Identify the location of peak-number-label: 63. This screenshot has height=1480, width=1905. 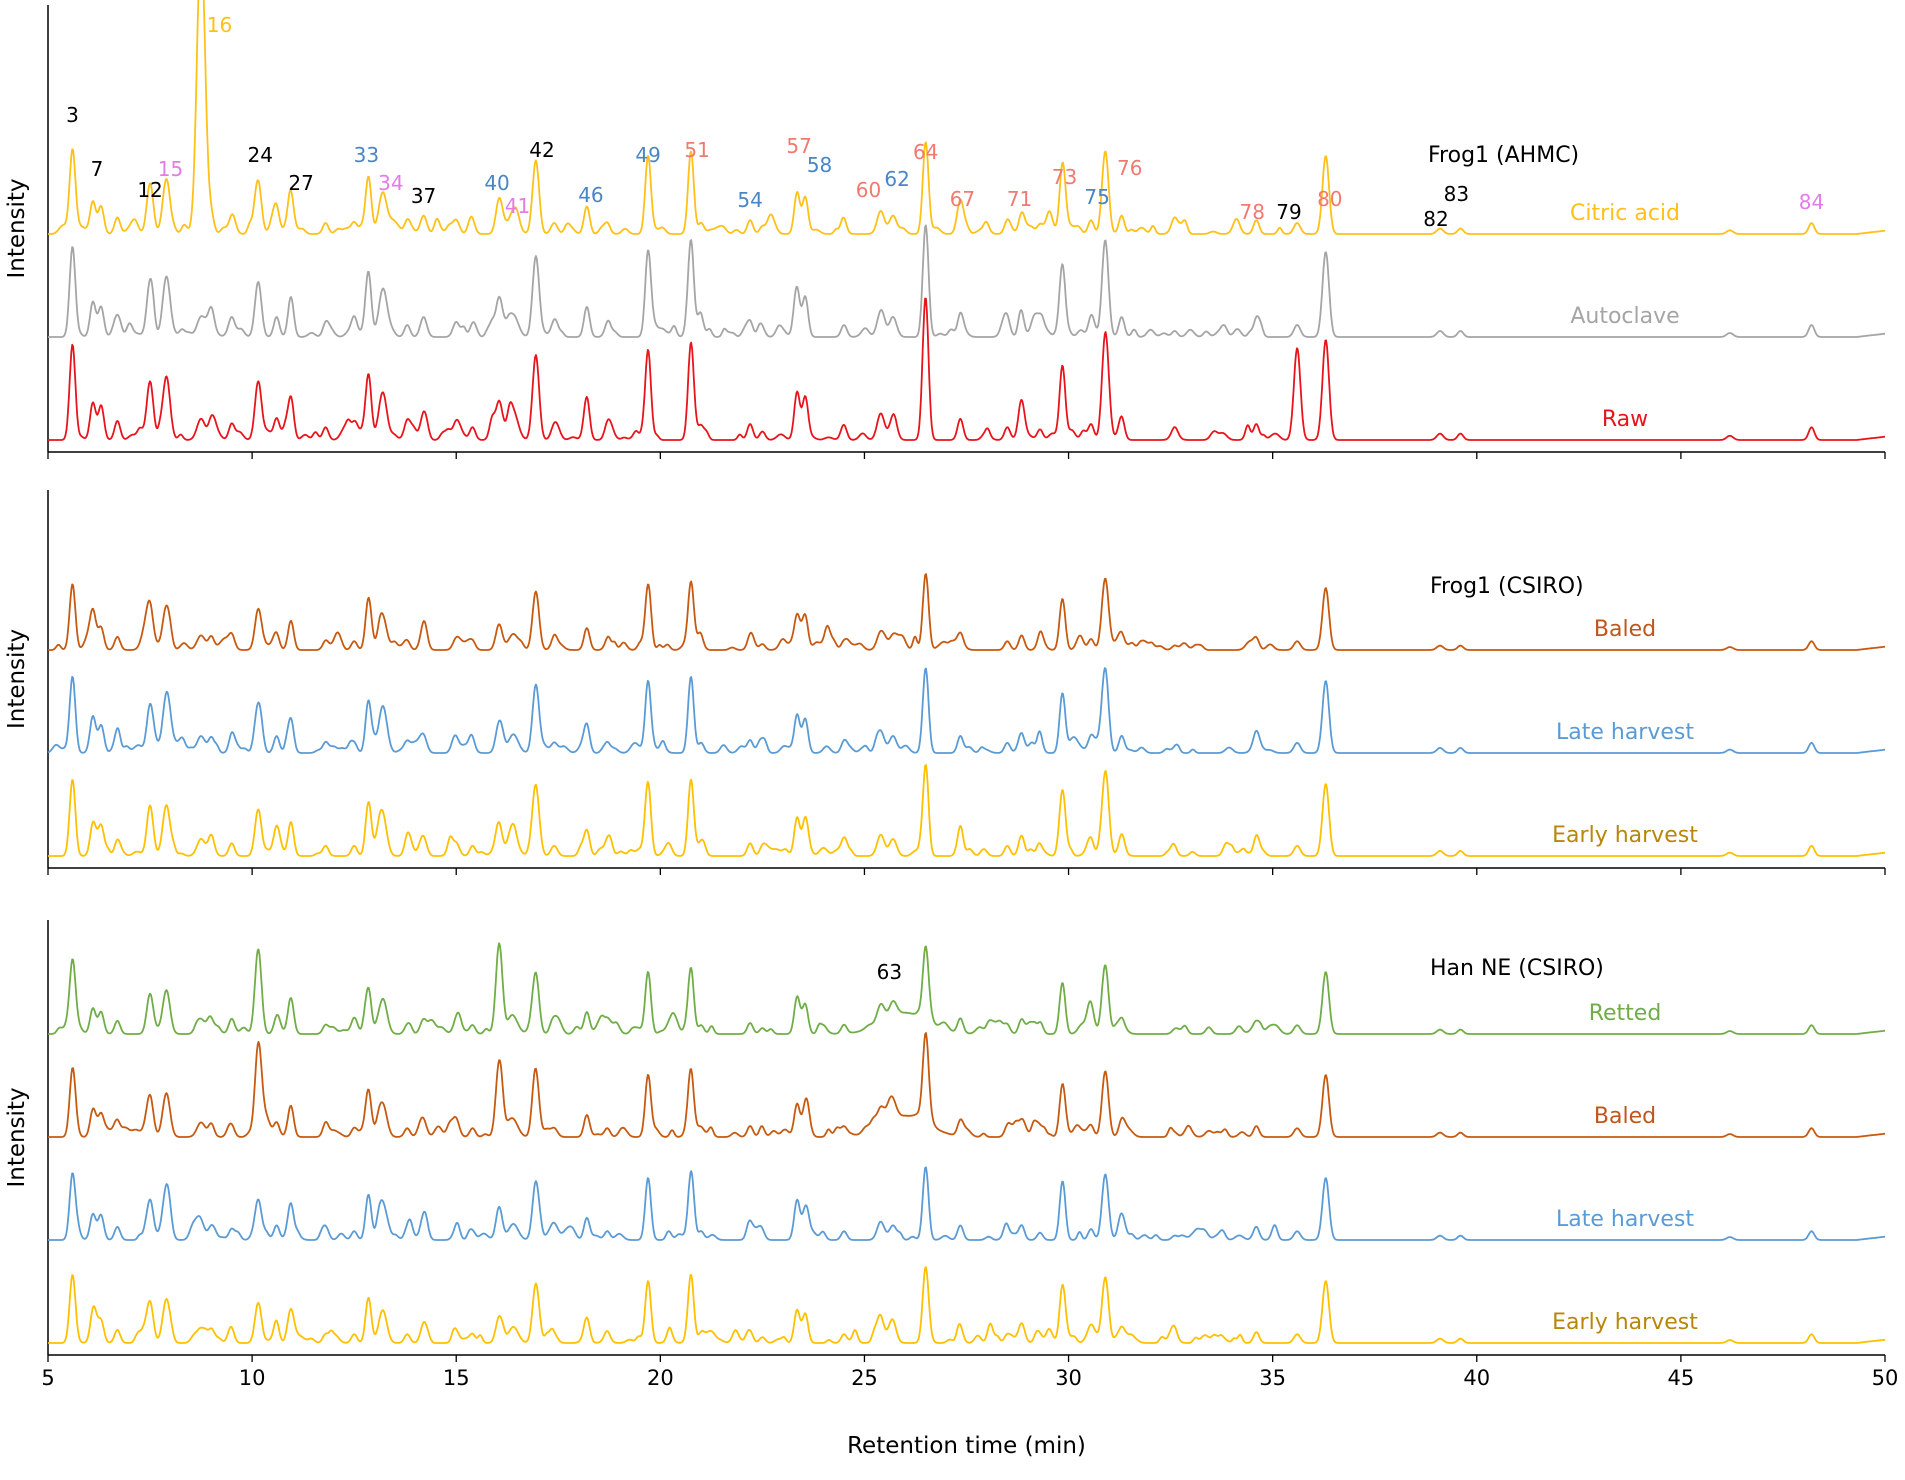
(889, 972).